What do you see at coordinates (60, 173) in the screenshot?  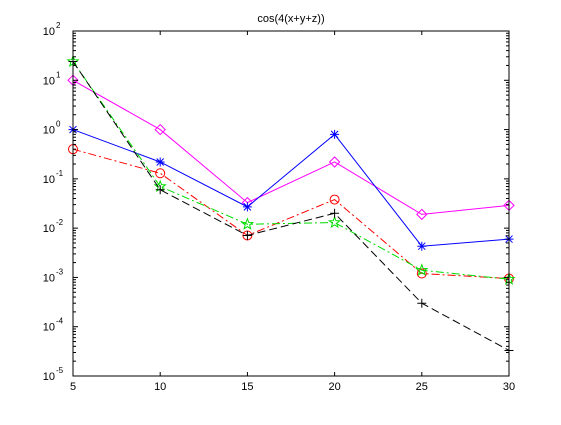 I see `y-tick-exponent: -1` at bounding box center [60, 173].